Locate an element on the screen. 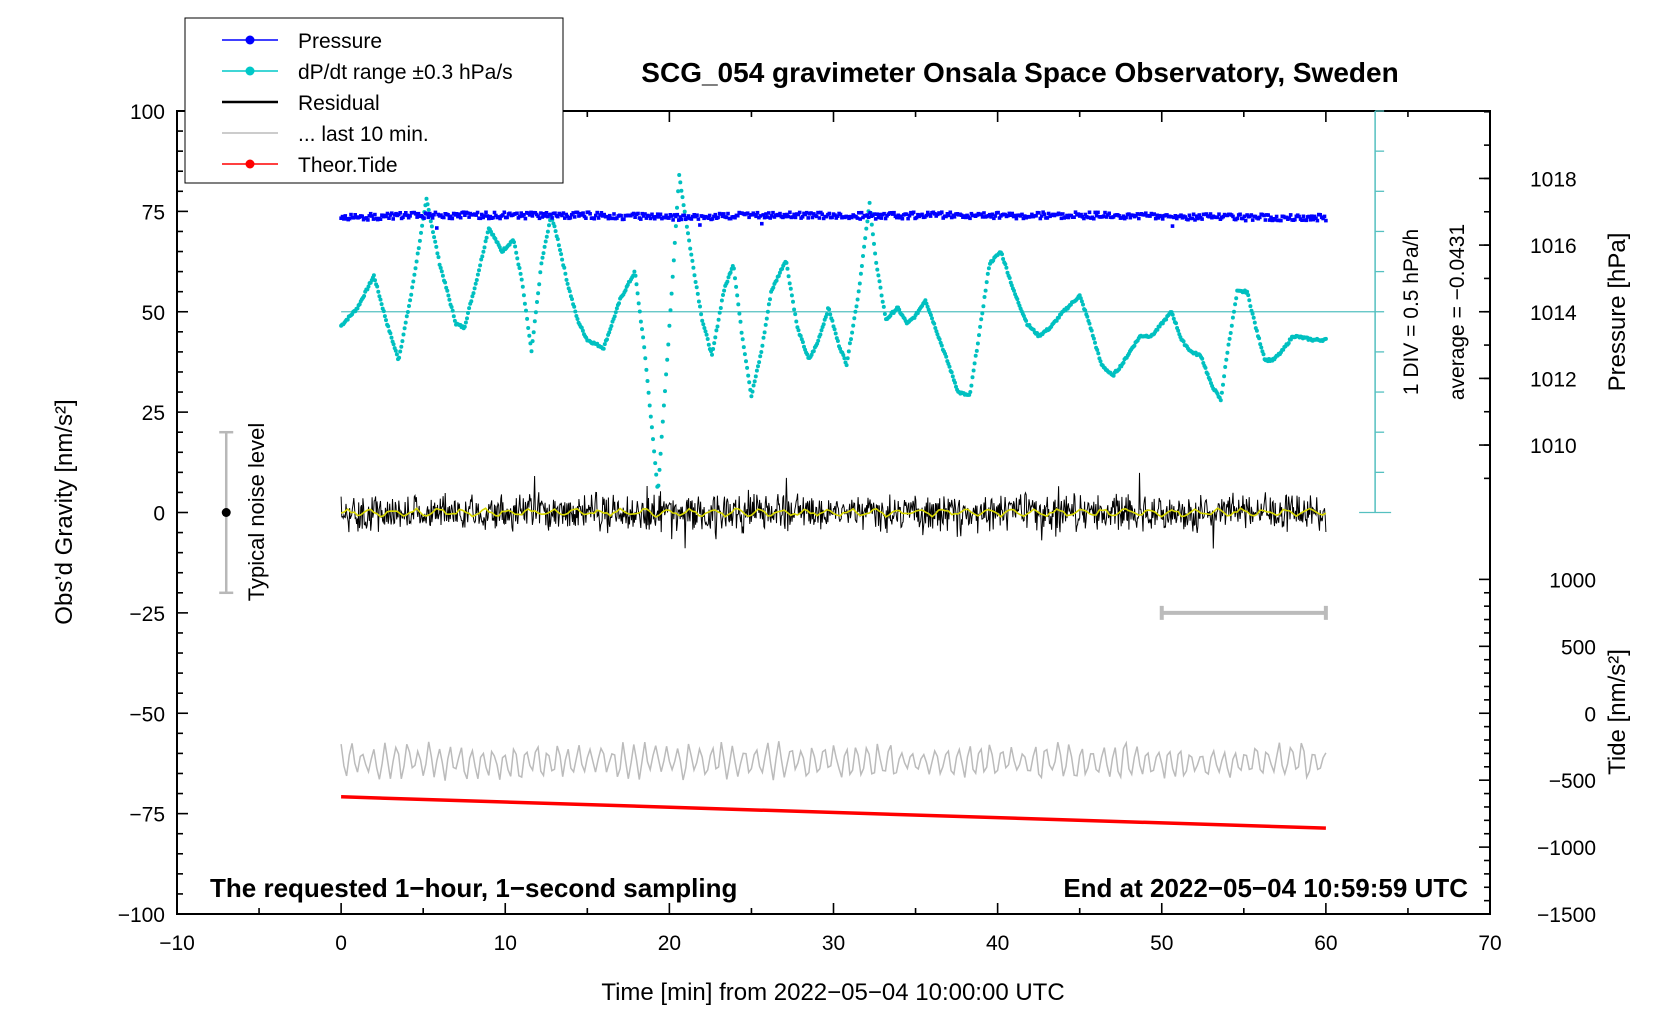 The width and height of the screenshot is (1676, 1020). tide-tick-label: −500 is located at coordinates (1572, 781).